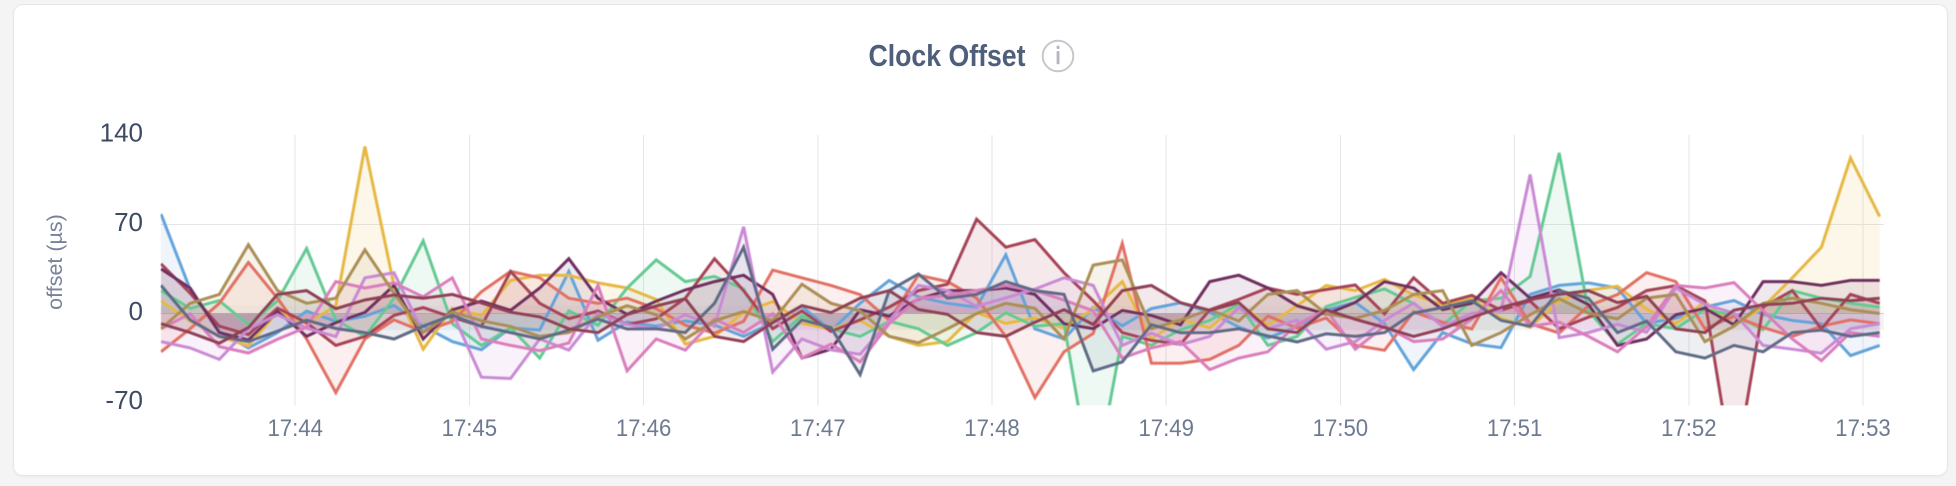 This screenshot has width=1956, height=486. What do you see at coordinates (55, 262) in the screenshot?
I see `svg-text: offset (µs)` at bounding box center [55, 262].